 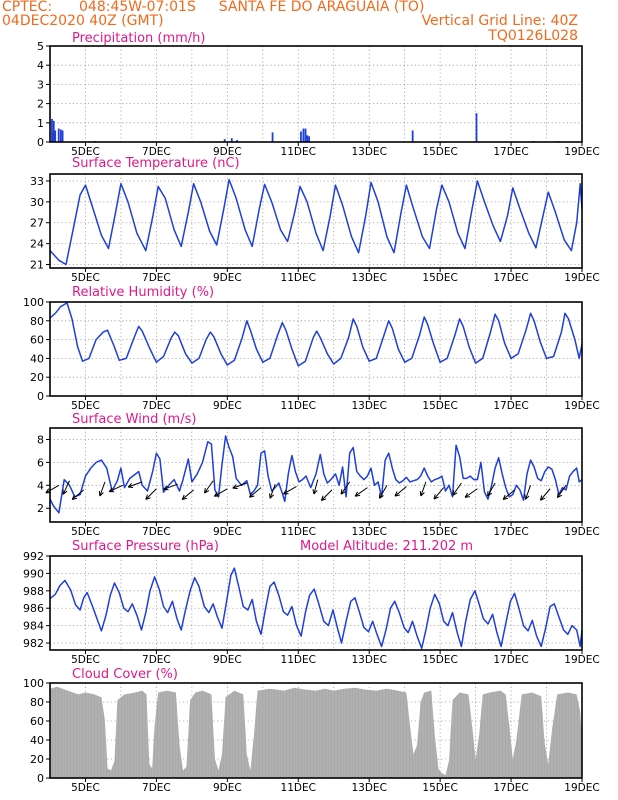 I want to click on pressure-line, so click(x=316, y=608).